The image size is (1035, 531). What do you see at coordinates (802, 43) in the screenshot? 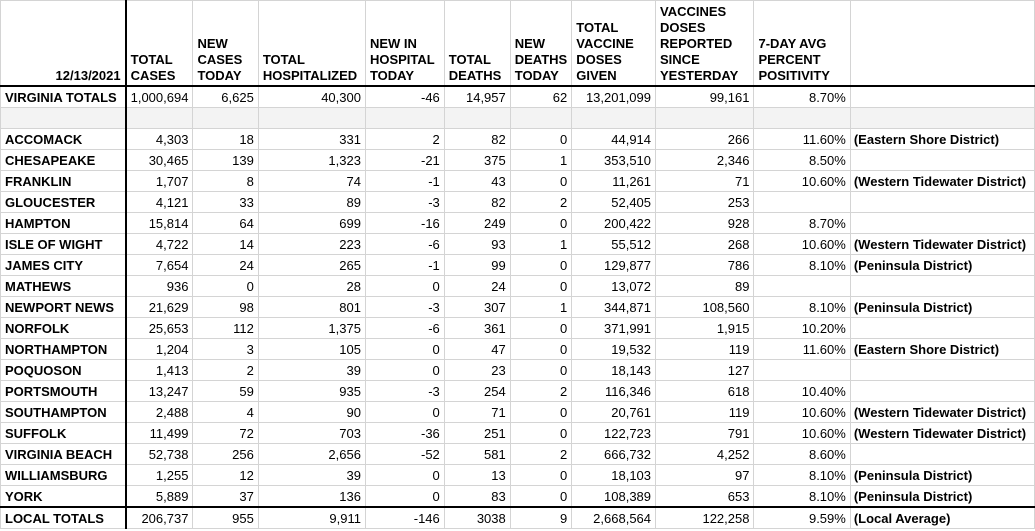
I see `header-positivity: 7-DAY AVG PERCENT POSITIVITY` at bounding box center [802, 43].